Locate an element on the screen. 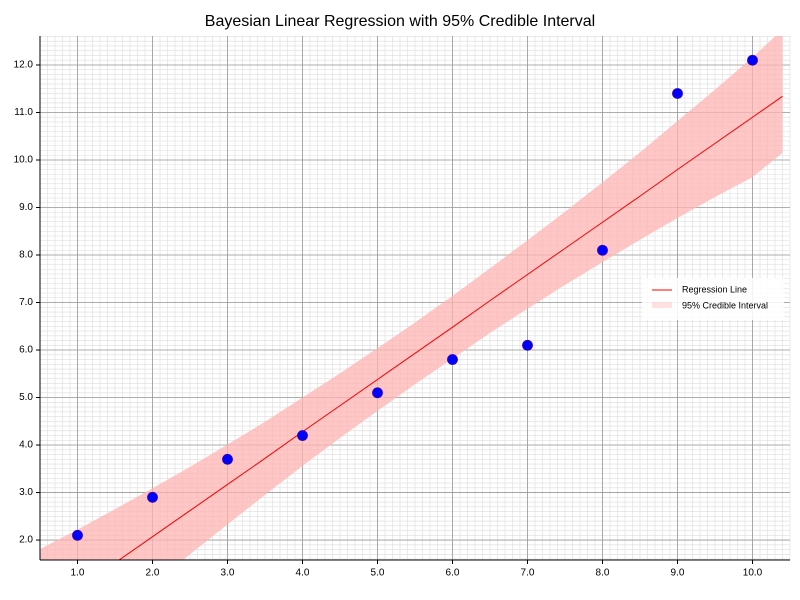 This screenshot has width=800, height=600. legend-patch is located at coordinates (662, 305).